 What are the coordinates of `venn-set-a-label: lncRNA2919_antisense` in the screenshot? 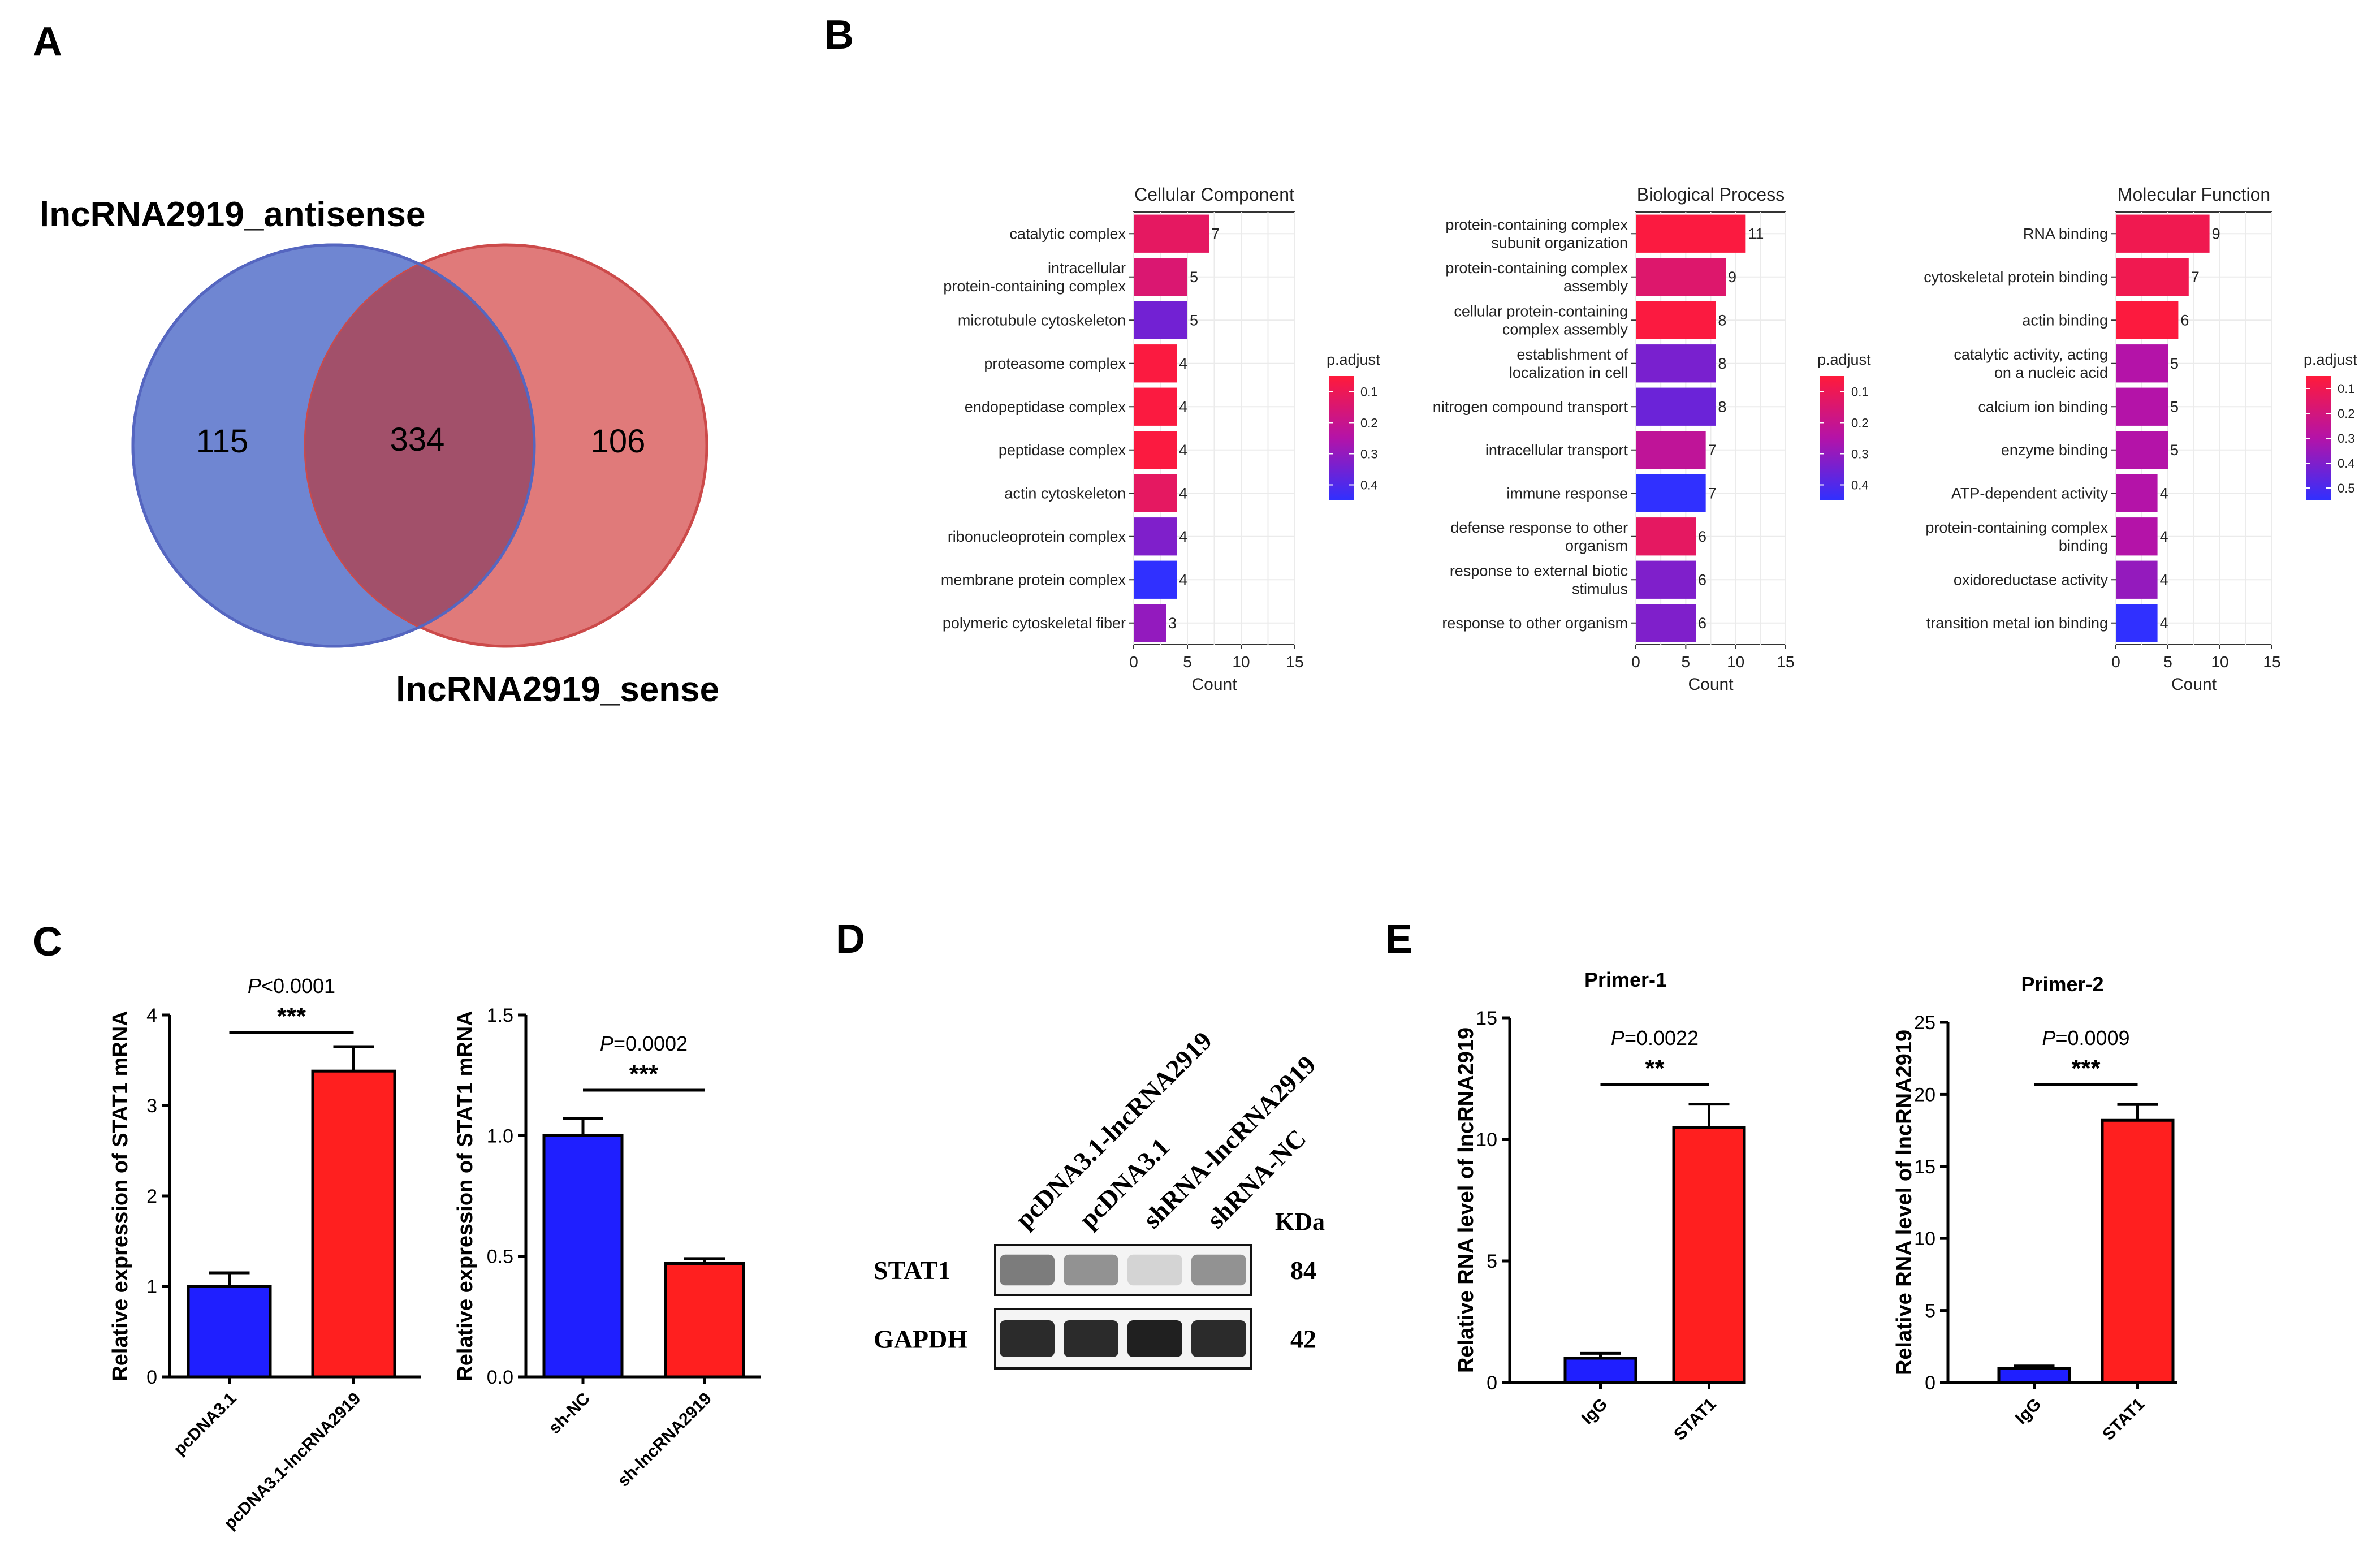 It's located at (232, 214).